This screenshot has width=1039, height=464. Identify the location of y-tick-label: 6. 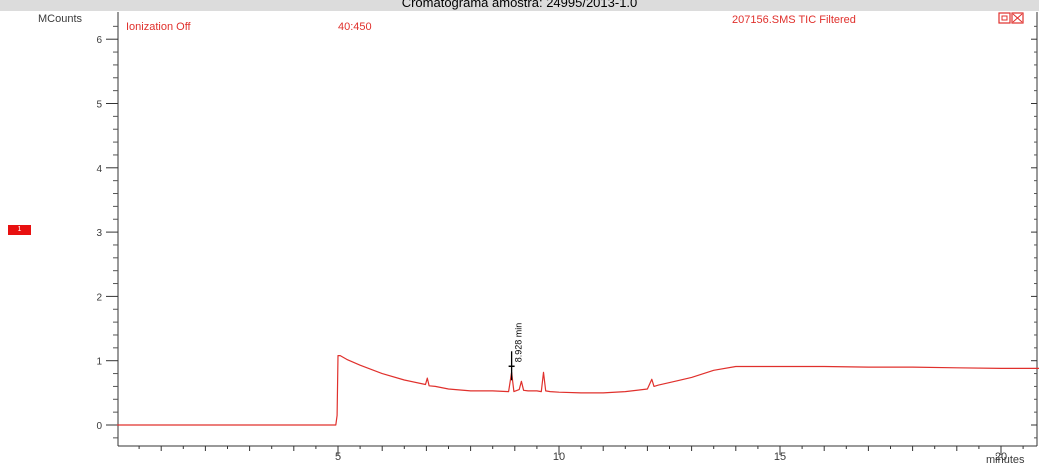
(99, 40).